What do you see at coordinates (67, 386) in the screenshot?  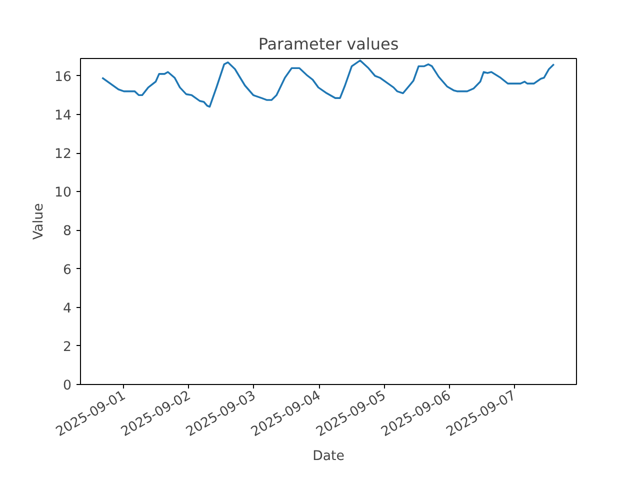 I see `y-tick-label: 0` at bounding box center [67, 386].